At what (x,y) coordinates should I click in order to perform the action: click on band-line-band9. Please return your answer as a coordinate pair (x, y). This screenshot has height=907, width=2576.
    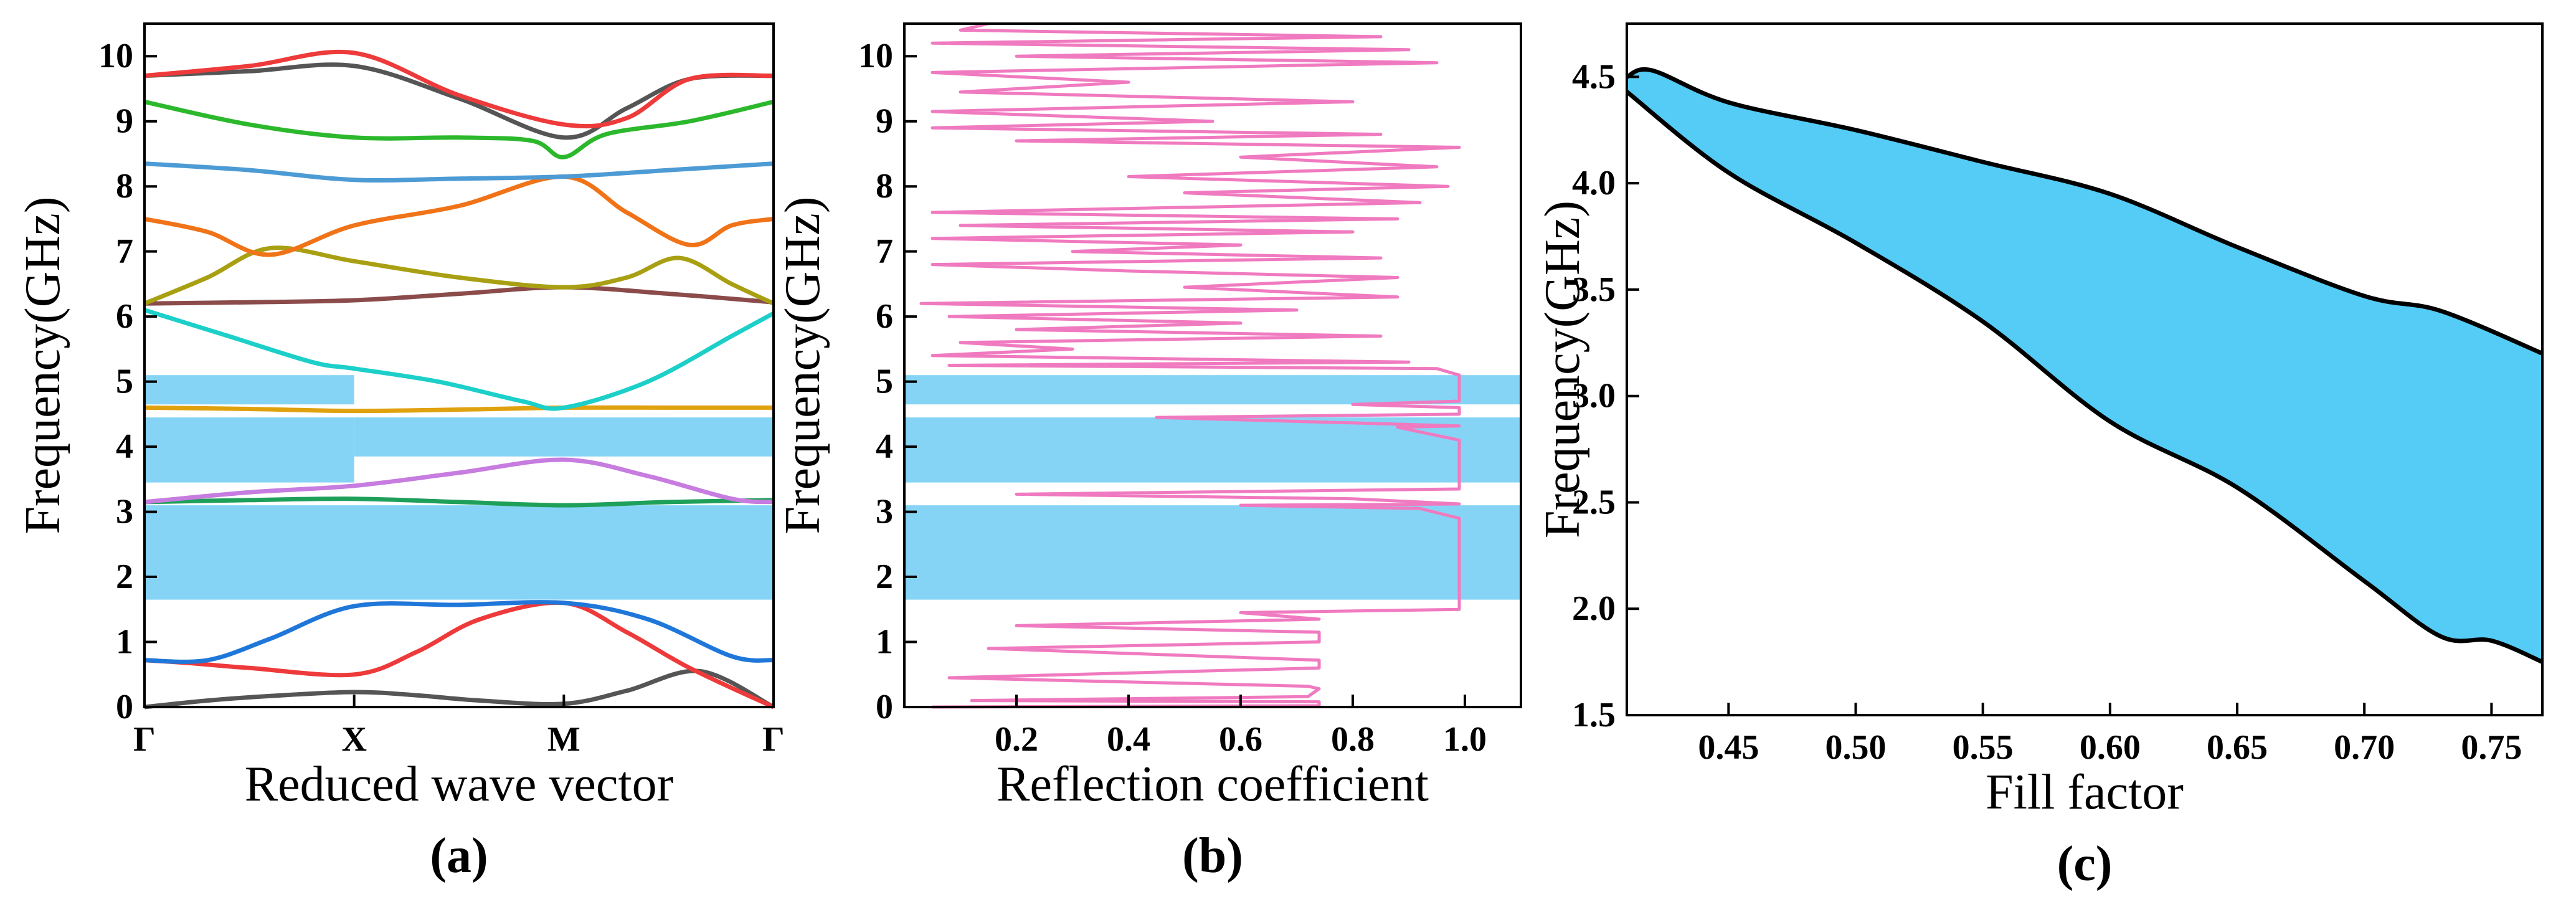
    Looking at the image, I should click on (459, 275).